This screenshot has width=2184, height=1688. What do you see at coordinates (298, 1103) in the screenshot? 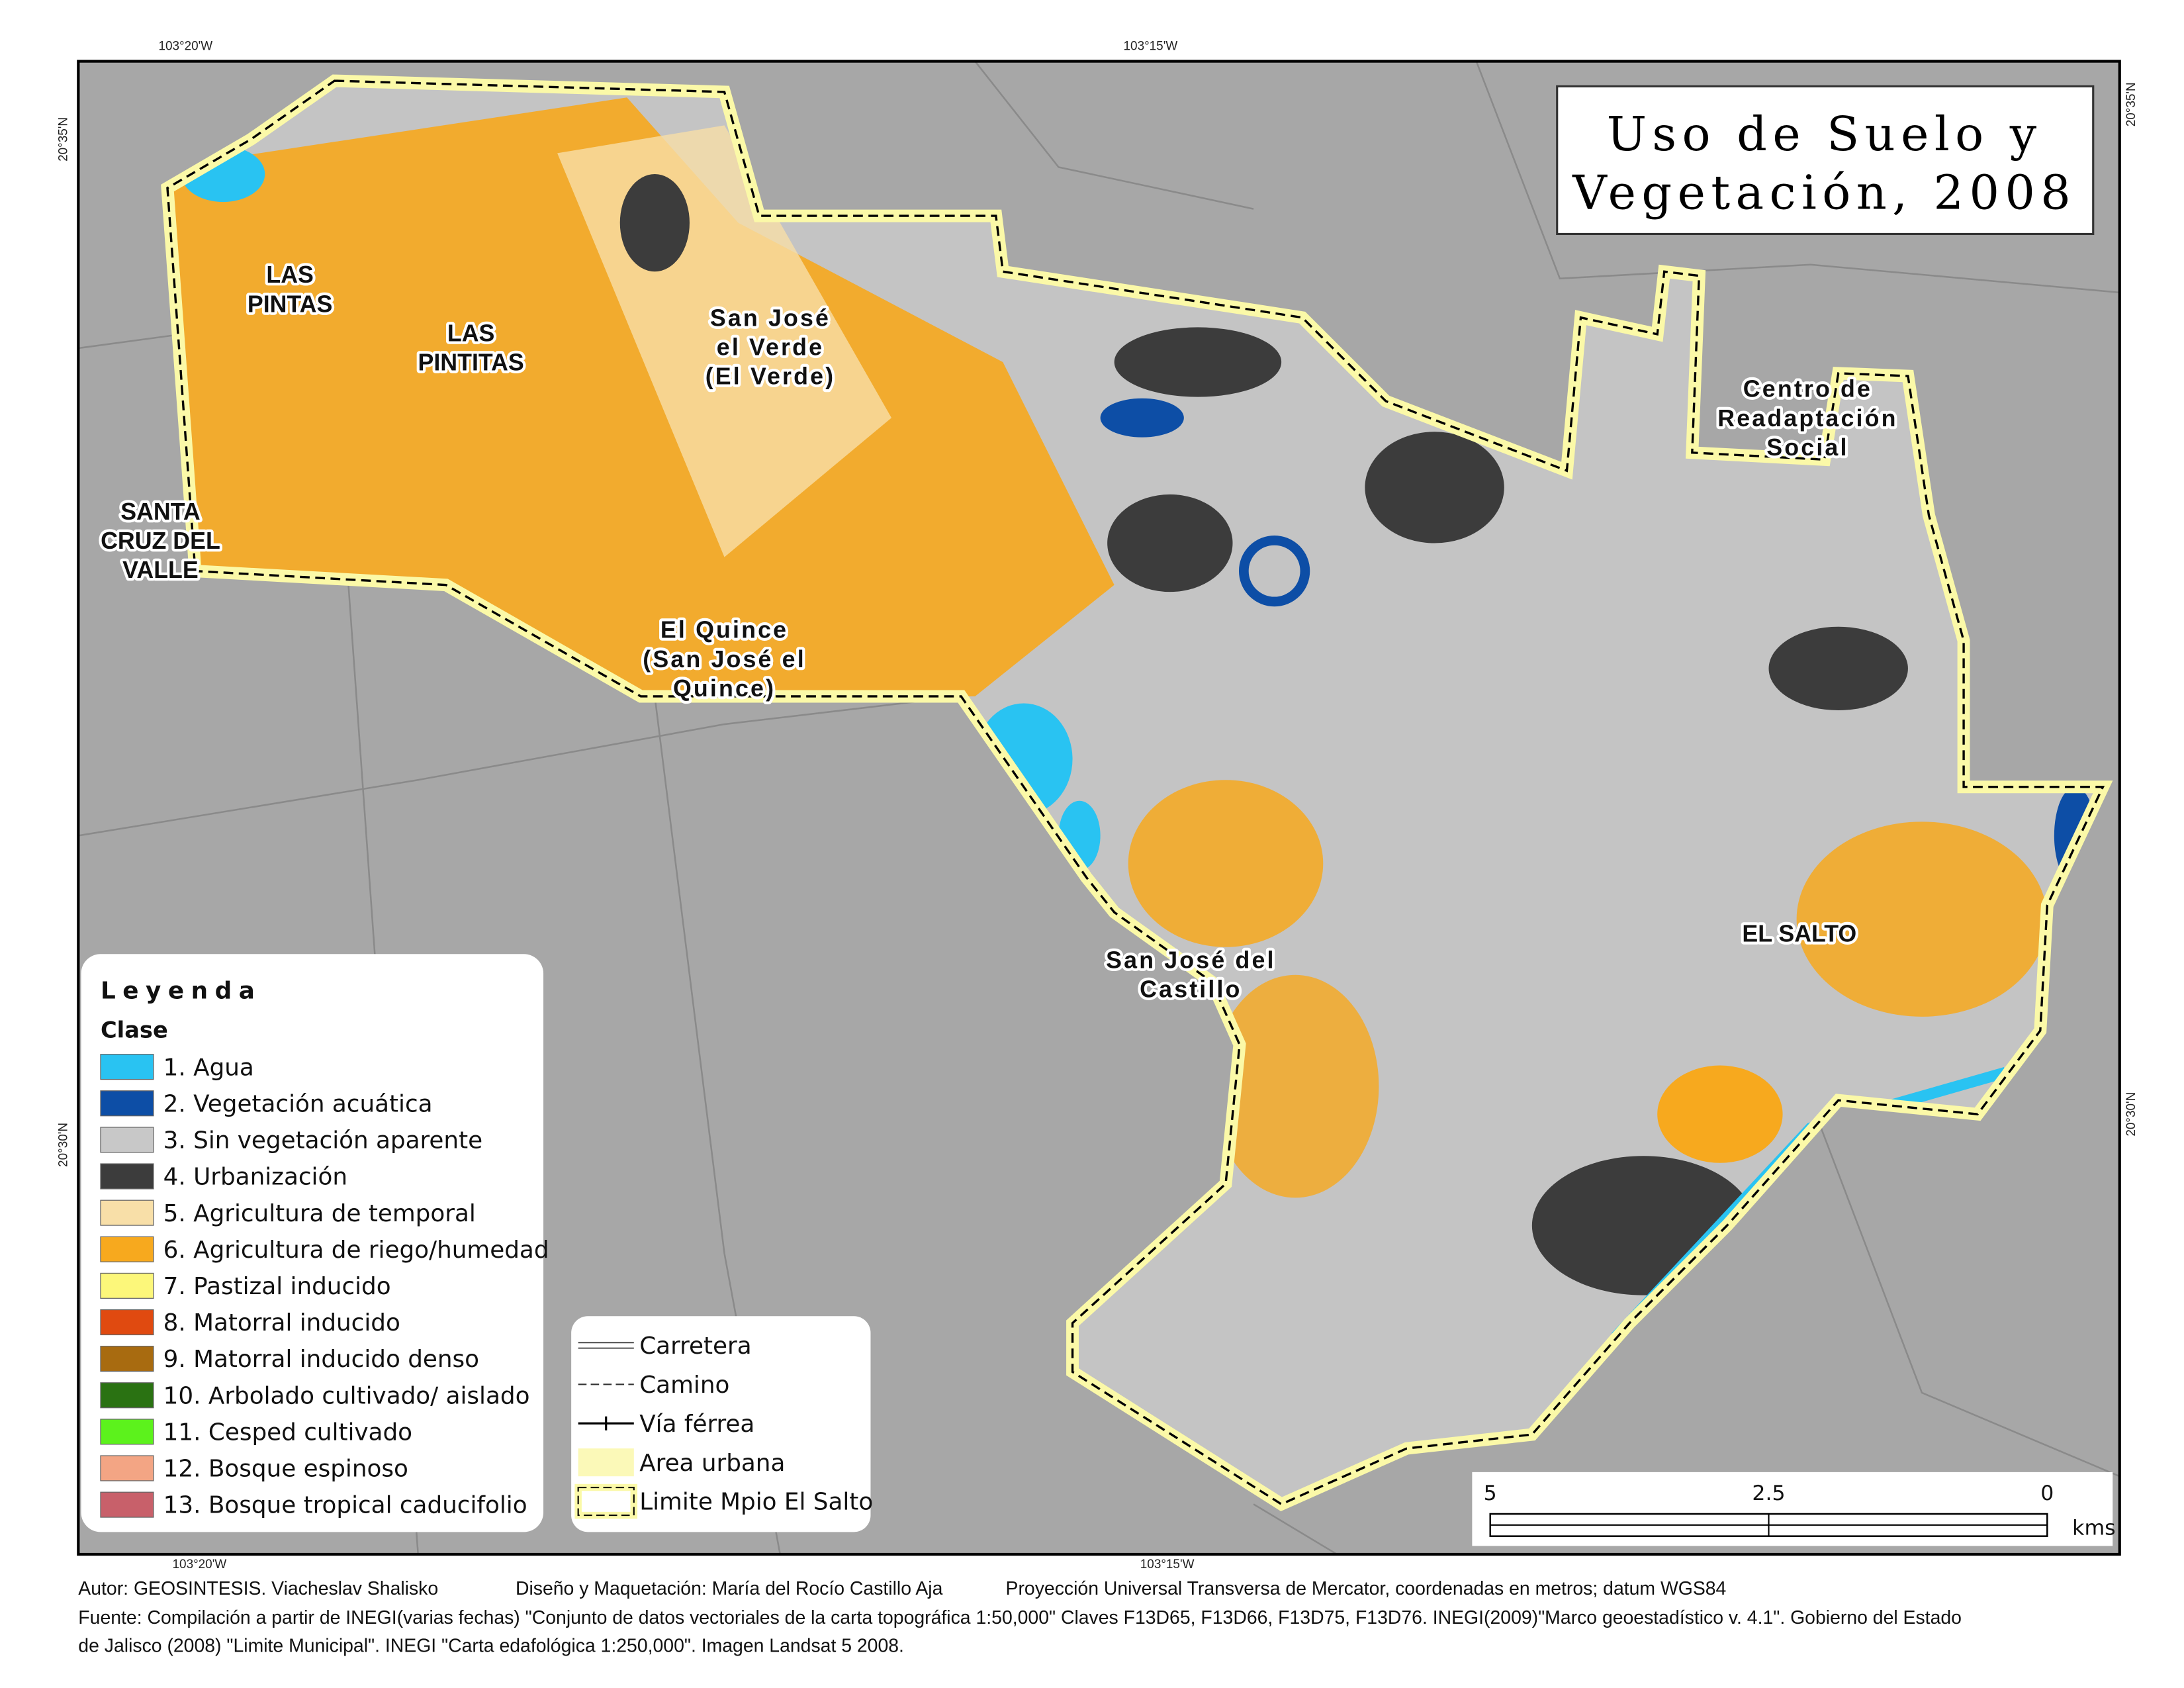
I see `legend-label: 2. Vegetación acuática` at bounding box center [298, 1103].